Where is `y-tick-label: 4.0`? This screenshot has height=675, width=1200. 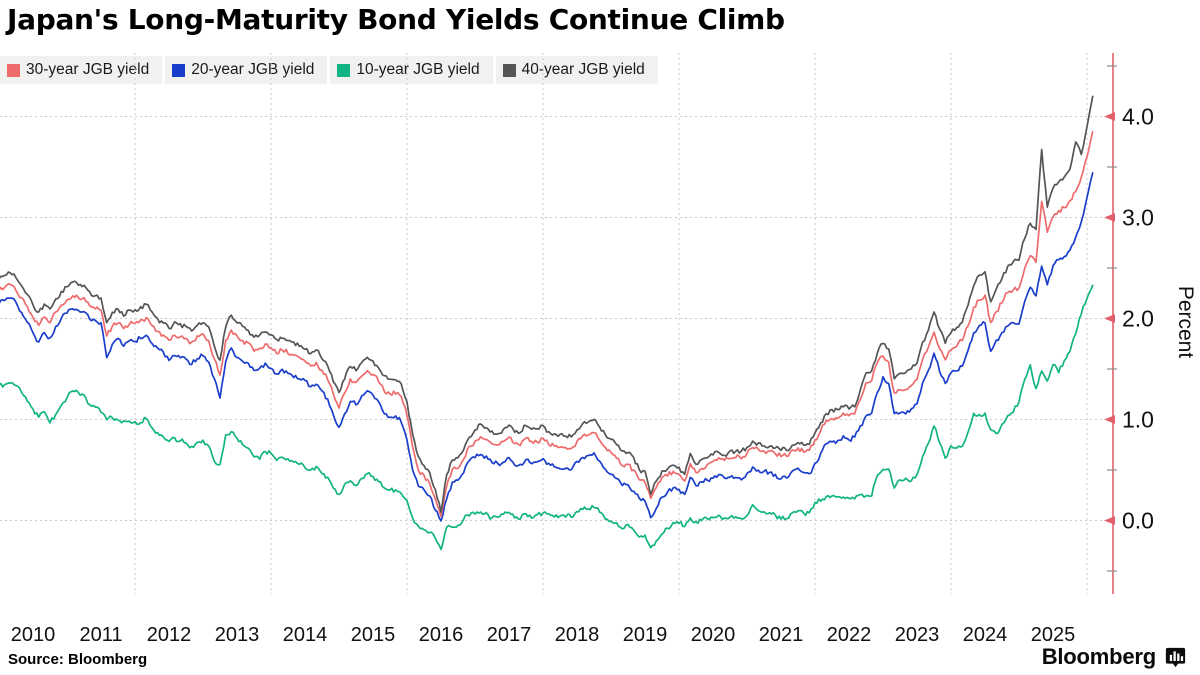
y-tick-label: 4.0 is located at coordinates (1138, 117).